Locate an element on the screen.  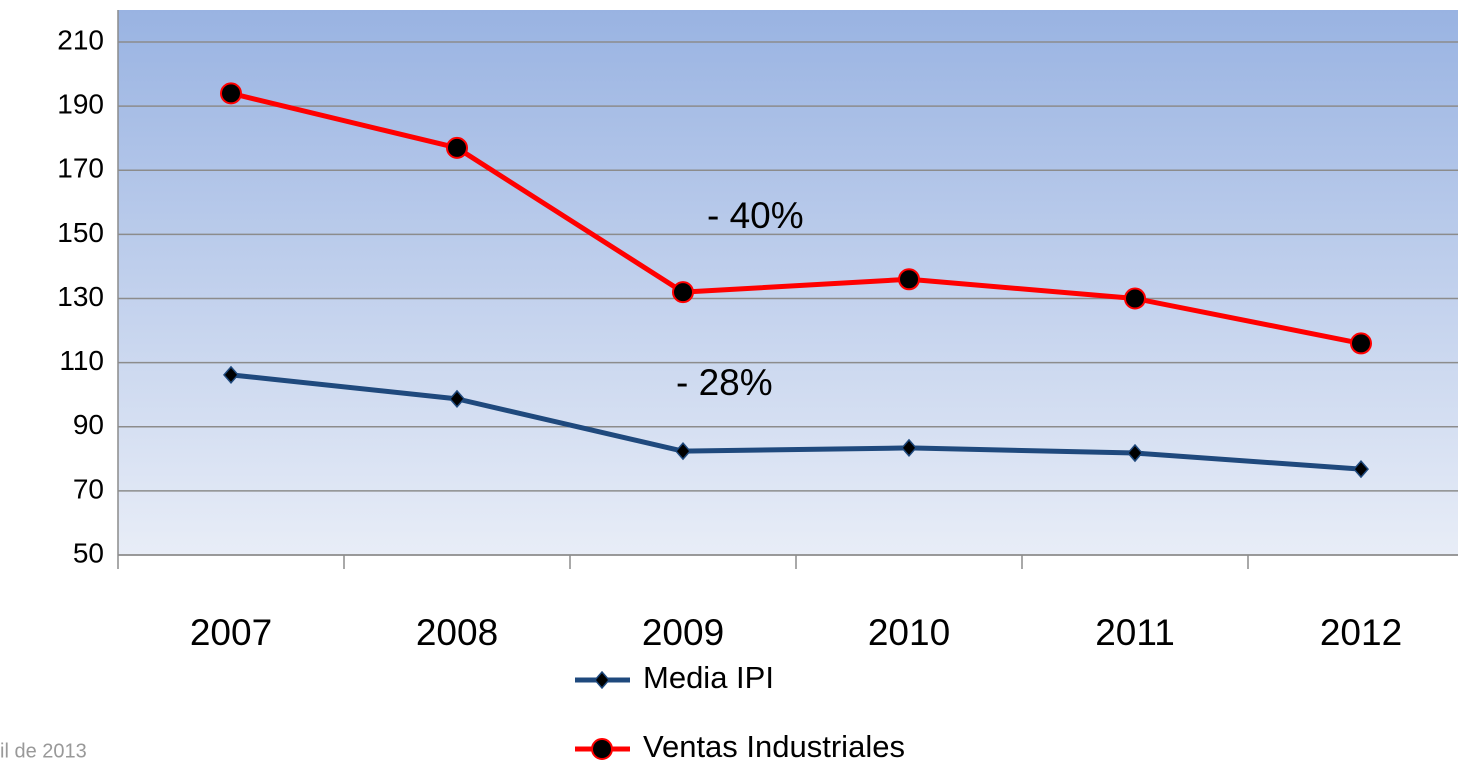
series-line is located at coordinates (796, 422).